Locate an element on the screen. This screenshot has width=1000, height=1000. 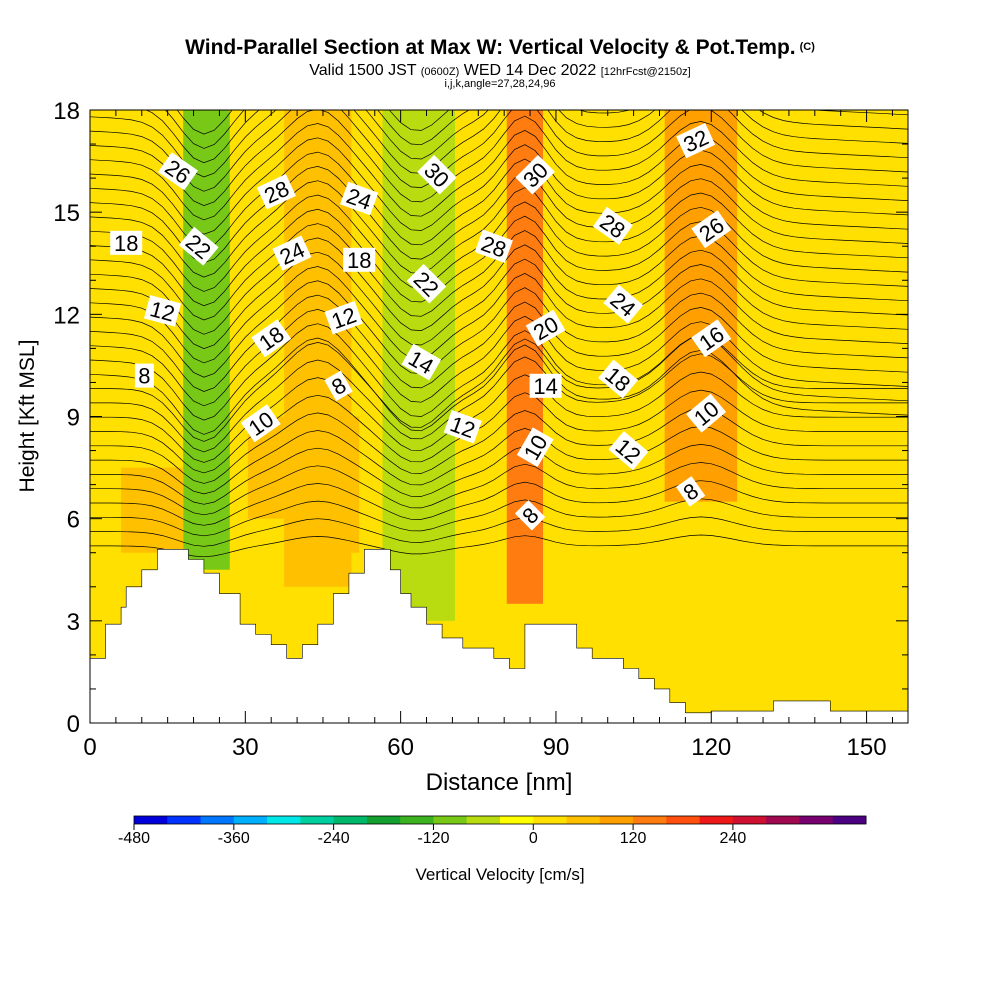
x-tick-label: 0 is located at coordinates (89, 747).